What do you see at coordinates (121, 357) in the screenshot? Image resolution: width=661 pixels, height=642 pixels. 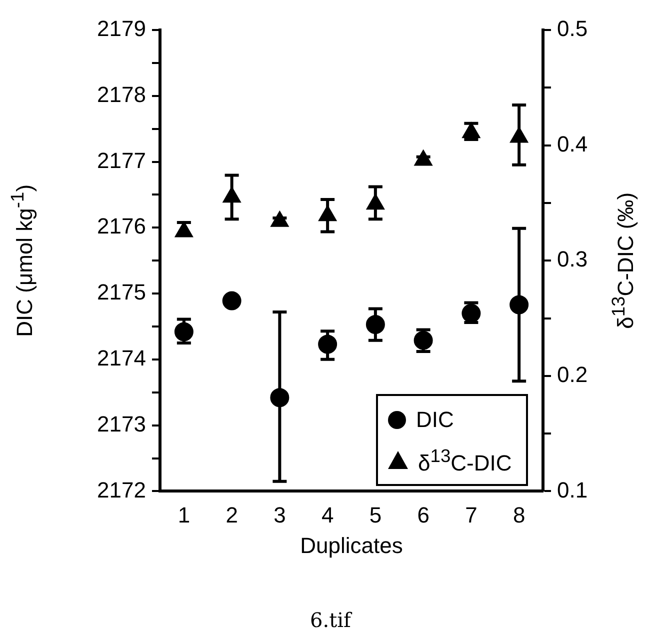 I see `y-tick-label: 2174` at bounding box center [121, 357].